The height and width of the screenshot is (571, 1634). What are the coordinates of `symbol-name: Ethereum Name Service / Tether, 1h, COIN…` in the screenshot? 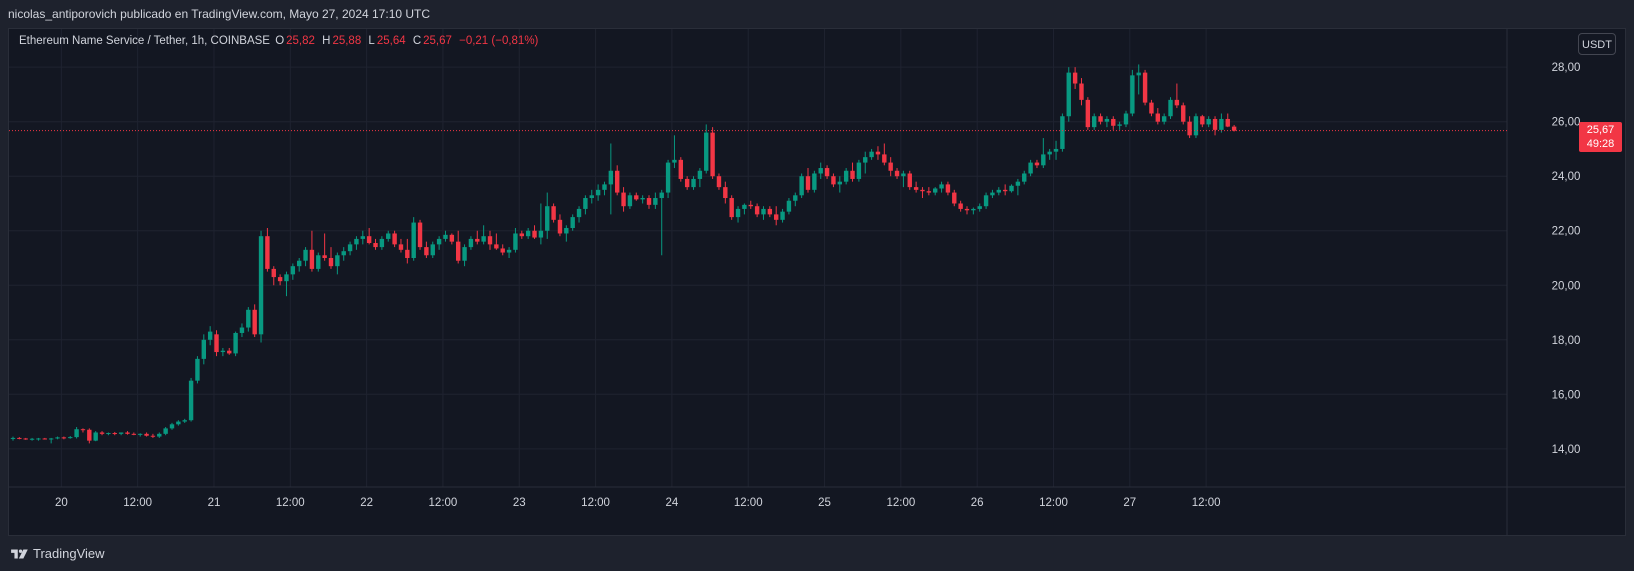 It's located at (144, 41).